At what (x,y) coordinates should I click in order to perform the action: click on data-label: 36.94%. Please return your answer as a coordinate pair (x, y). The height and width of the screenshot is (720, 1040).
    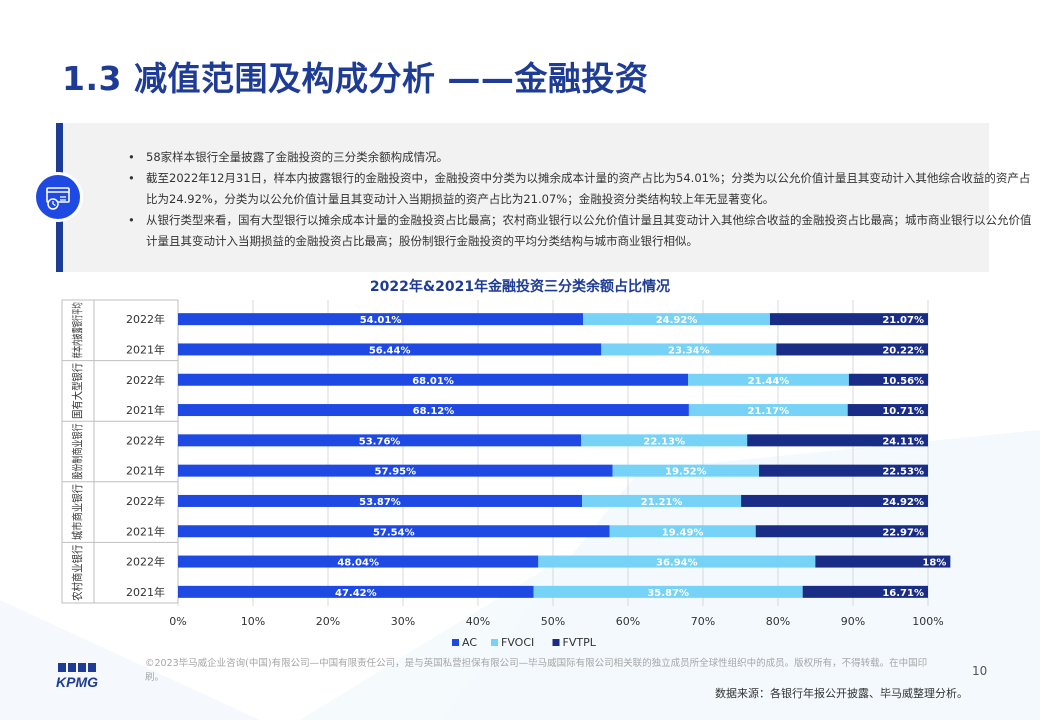
    Looking at the image, I should click on (677, 563).